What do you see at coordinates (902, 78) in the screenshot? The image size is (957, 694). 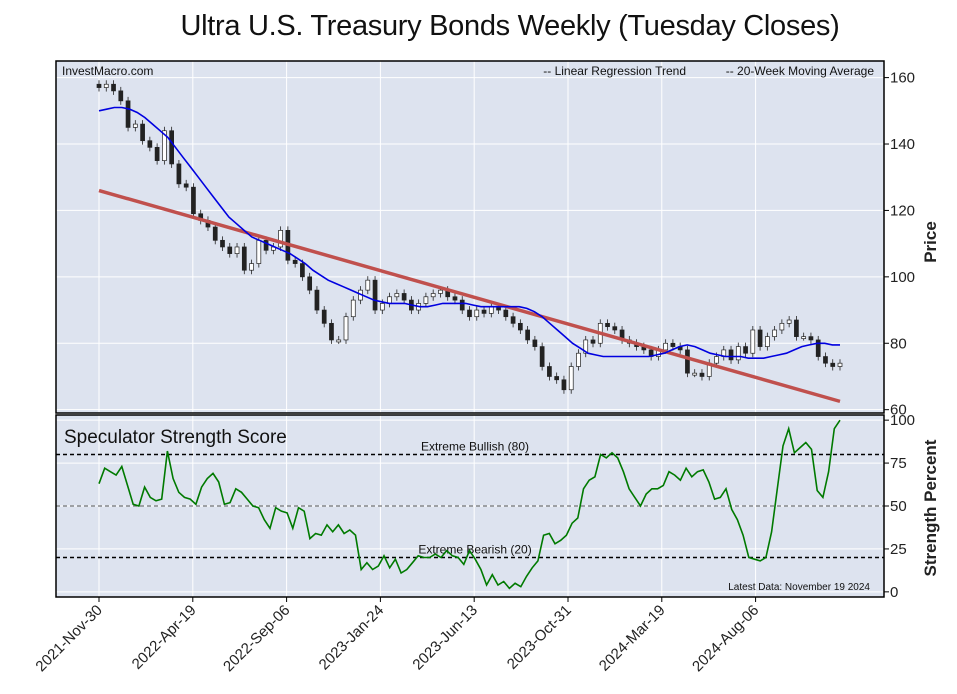 I see `price-y-tick-label: 160` at bounding box center [902, 78].